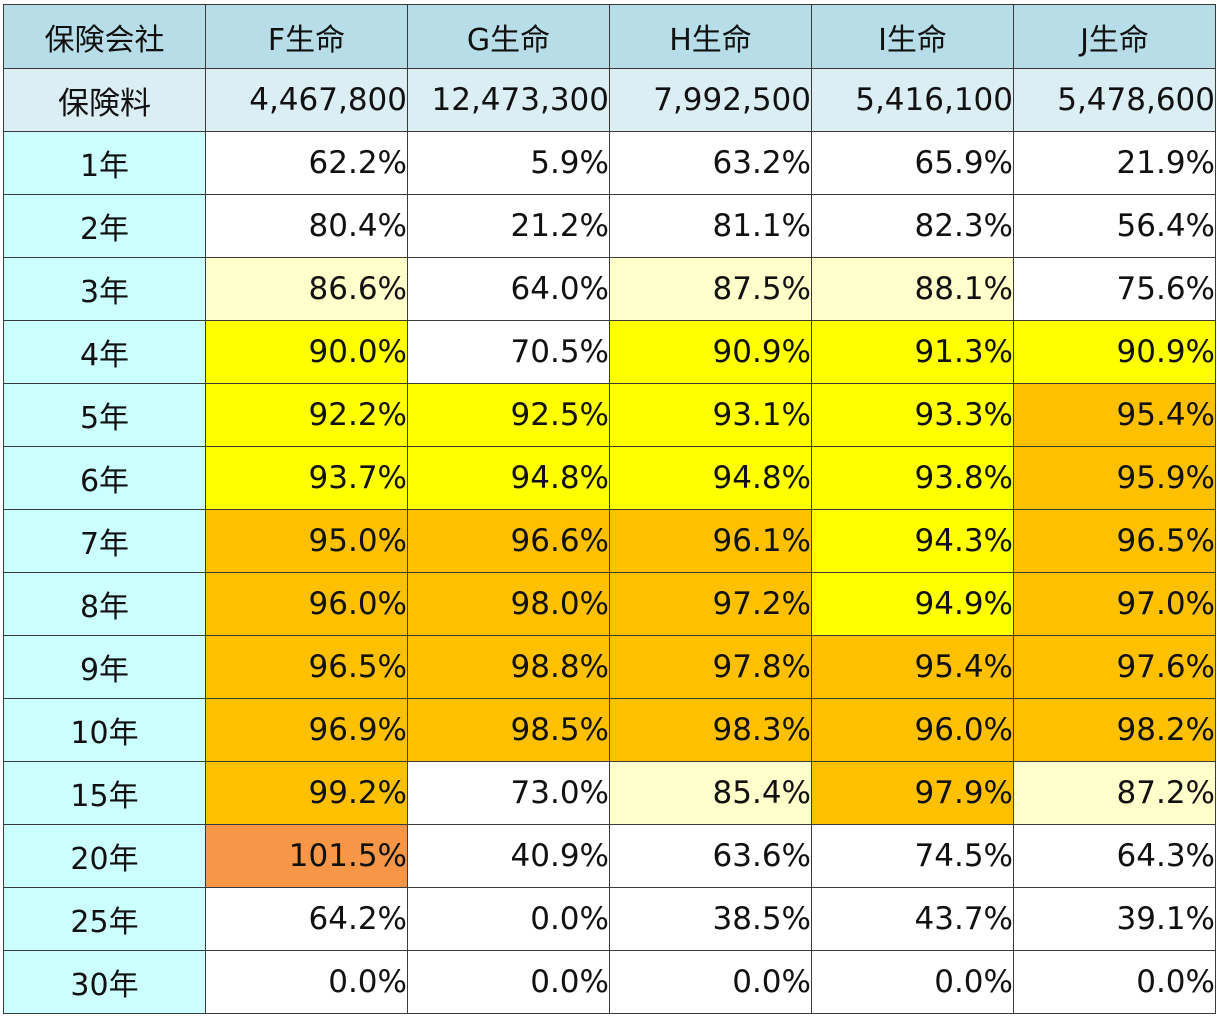  What do you see at coordinates (508, 604) in the screenshot?
I see `rate-cell: 98.0%` at bounding box center [508, 604].